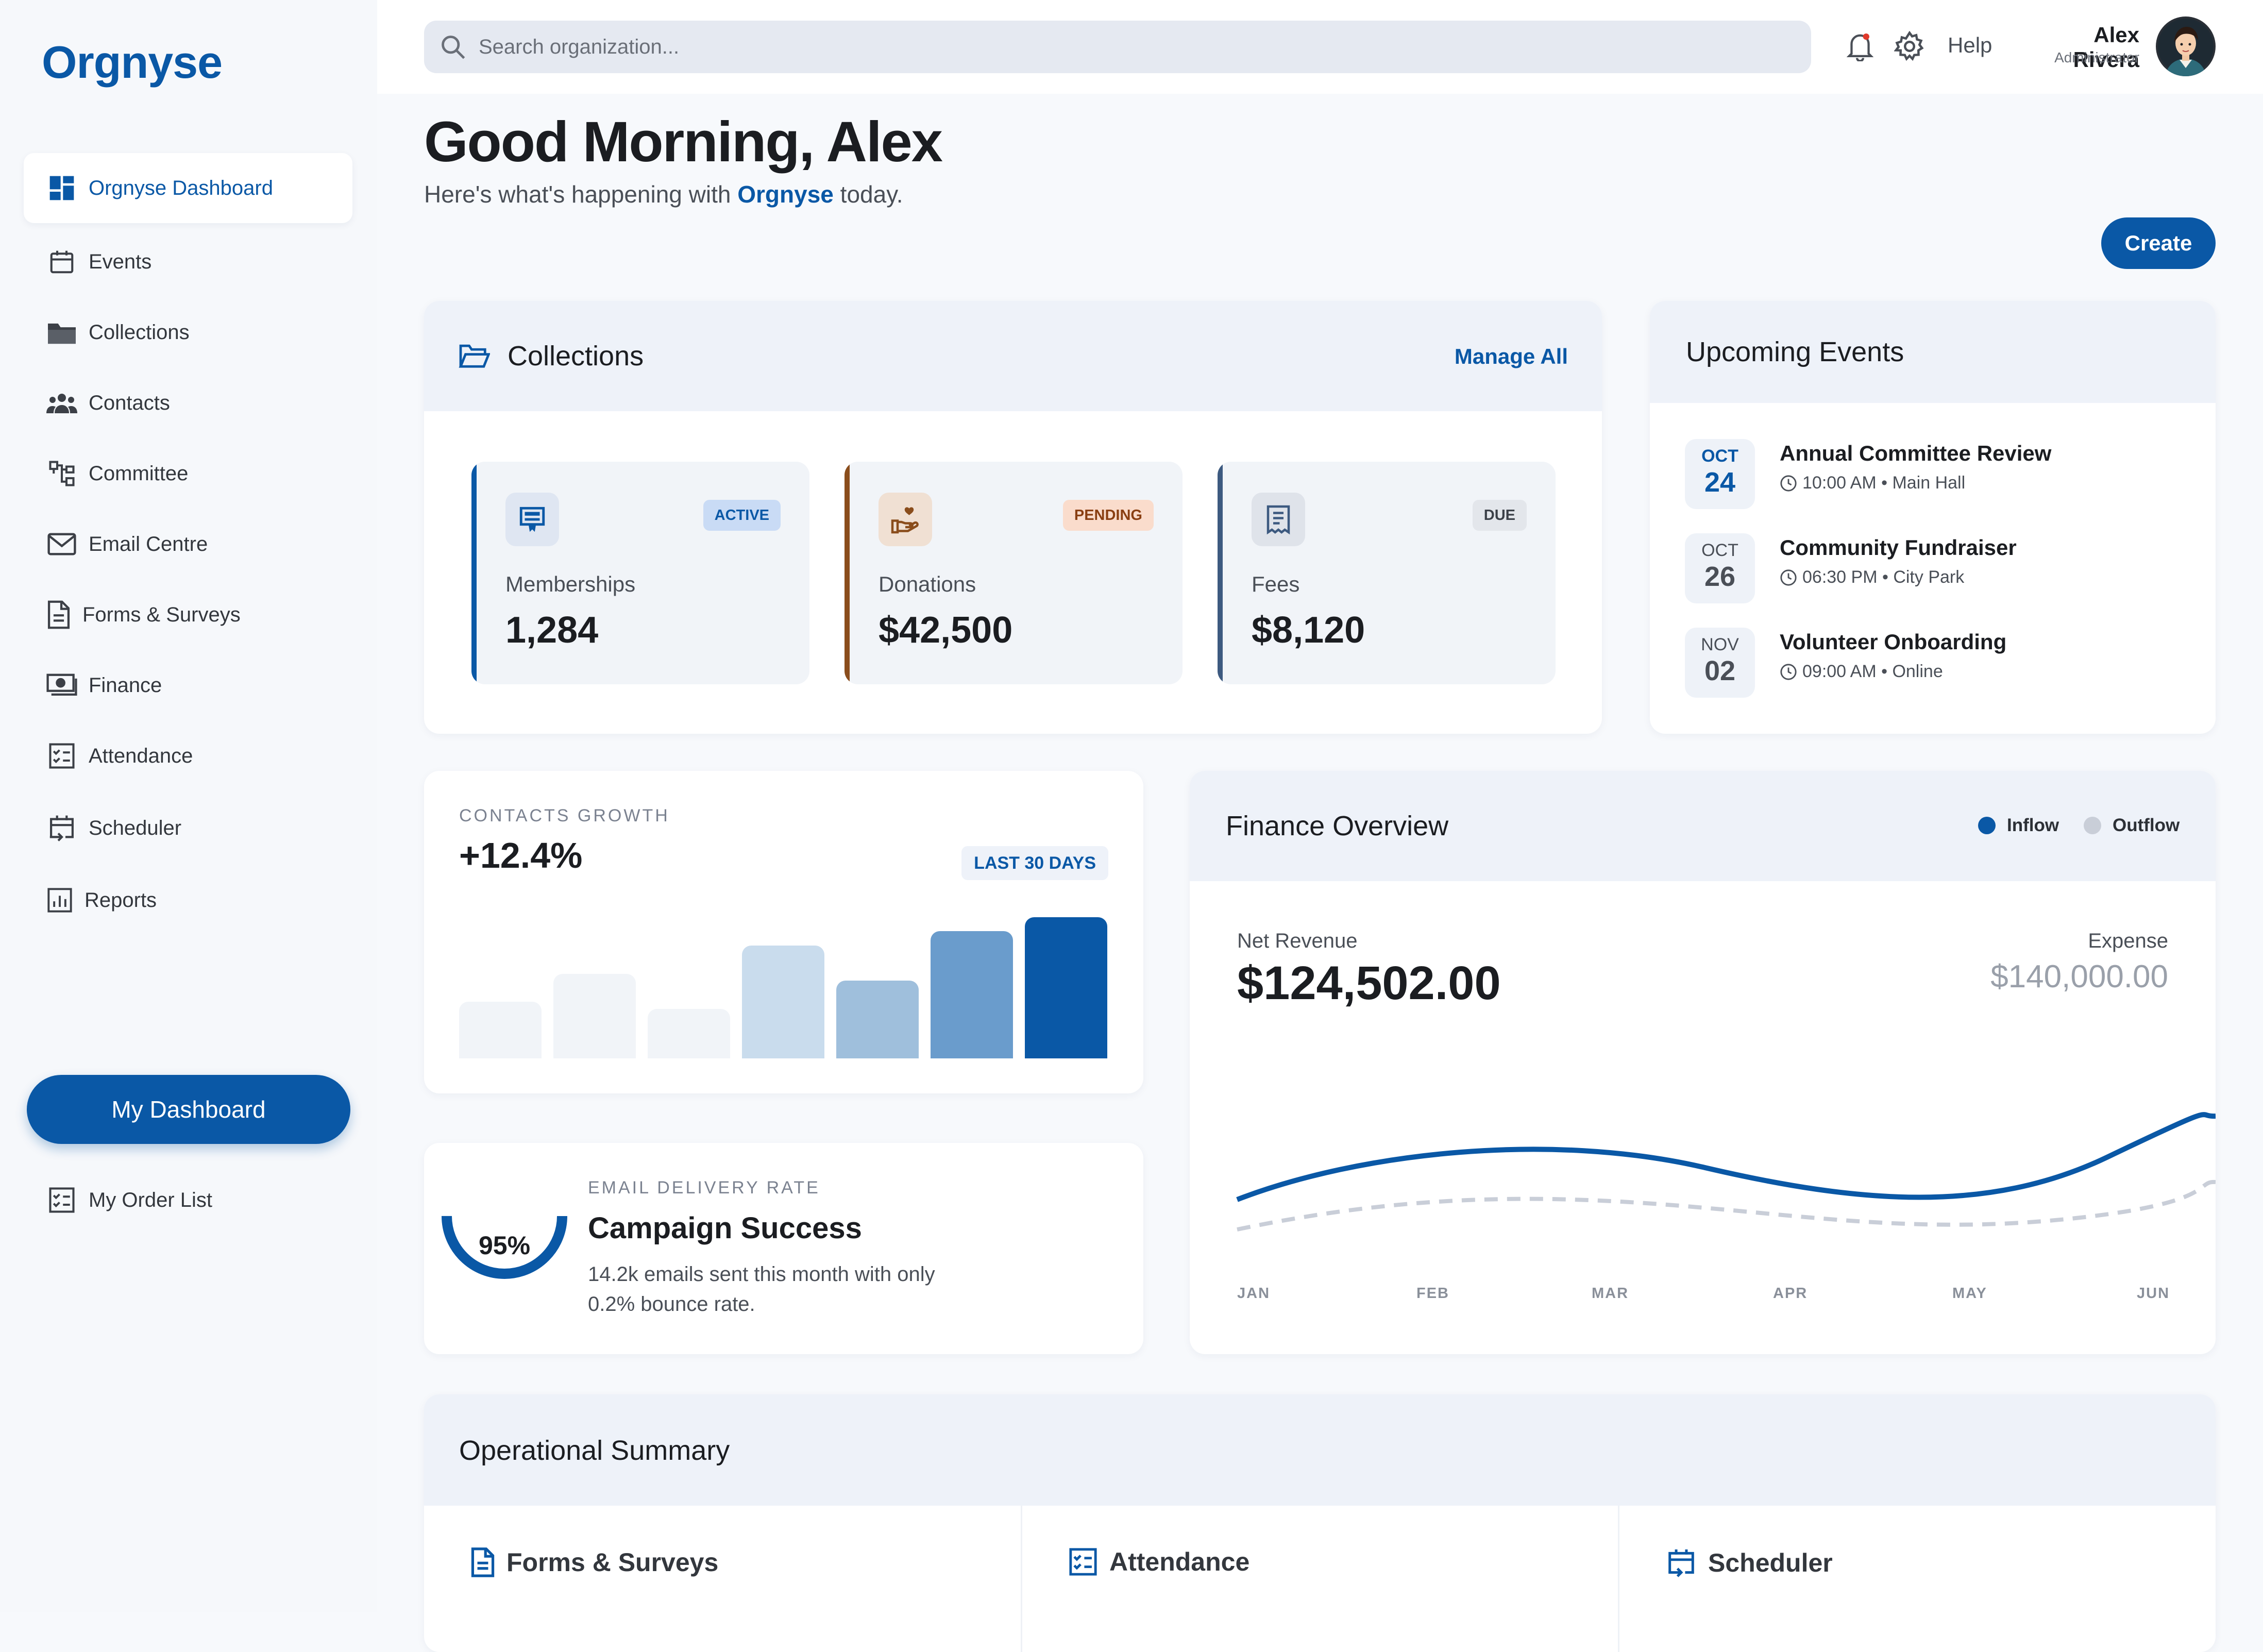 This screenshot has width=2263, height=1652. What do you see at coordinates (2018, 825) in the screenshot?
I see `legend-inflow: Inflow` at bounding box center [2018, 825].